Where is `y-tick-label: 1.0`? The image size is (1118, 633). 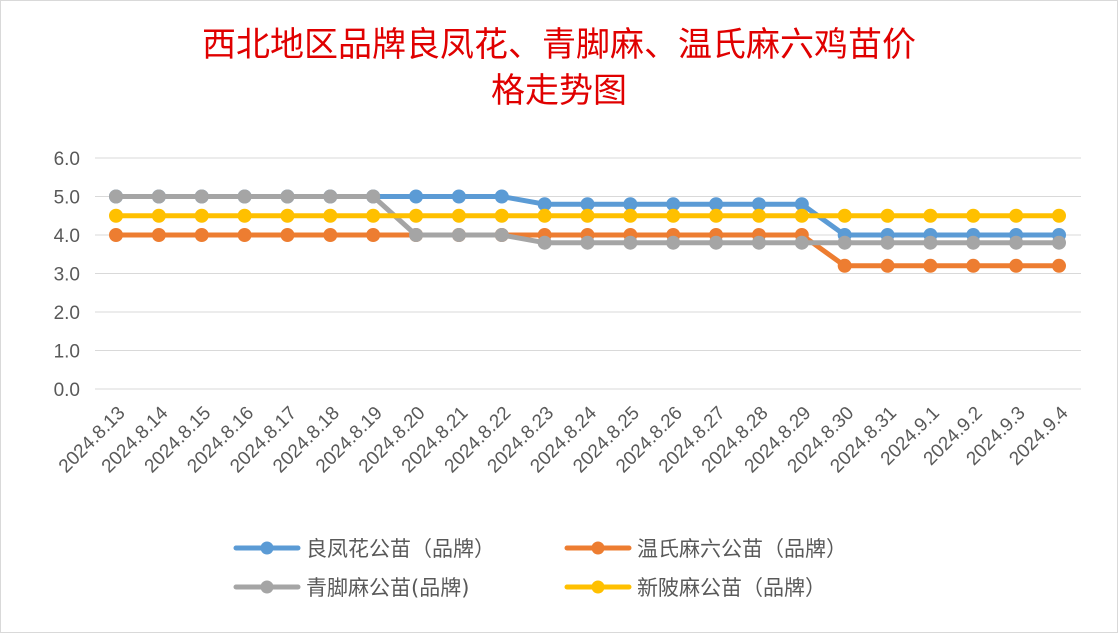
y-tick-label: 1.0 is located at coordinates (67, 352).